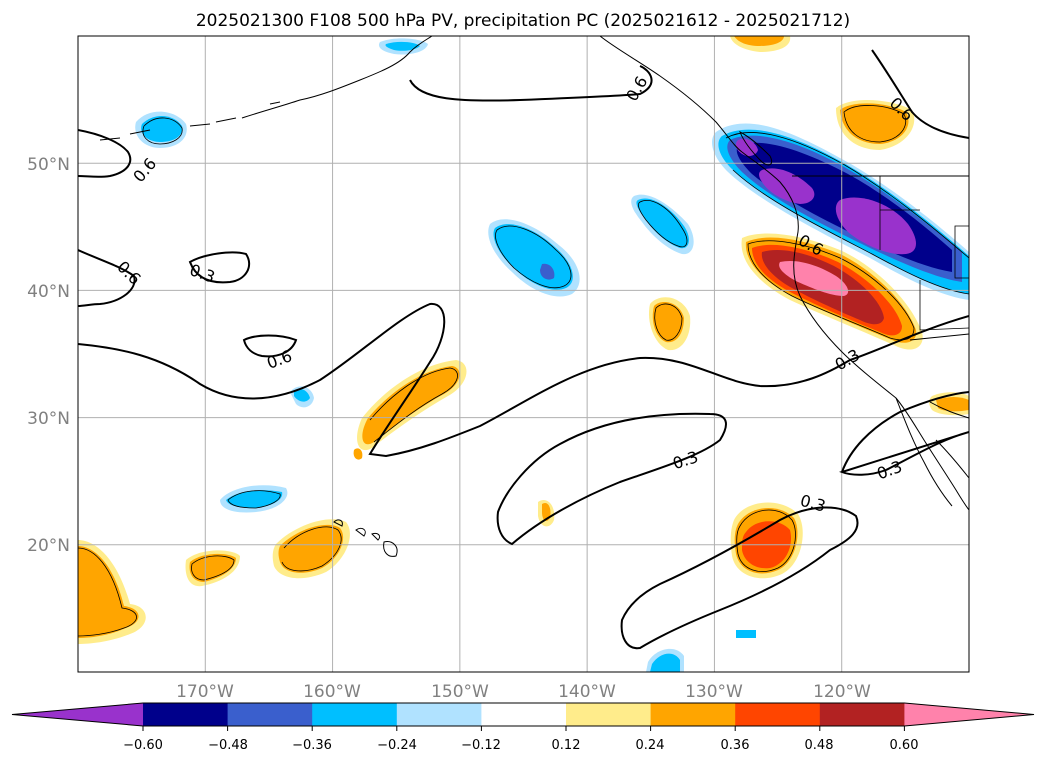 The image size is (1047, 765). I want to click on coastline-bc-wa-or-ca, so click(855, 331).